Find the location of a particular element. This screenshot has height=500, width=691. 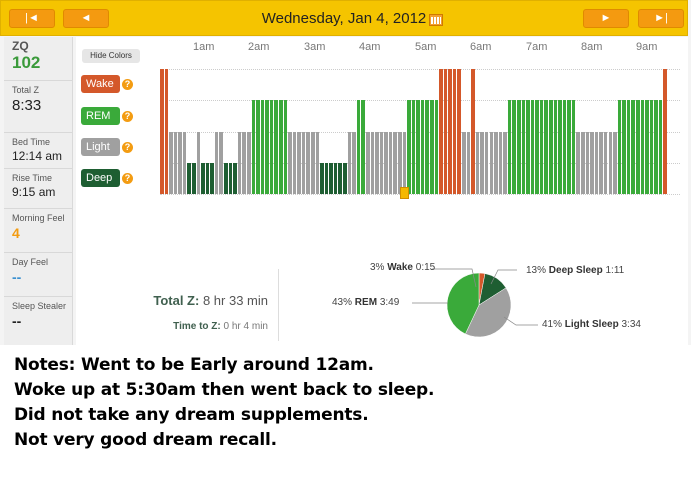

legend-wake: Wake is located at coordinates (100, 84).